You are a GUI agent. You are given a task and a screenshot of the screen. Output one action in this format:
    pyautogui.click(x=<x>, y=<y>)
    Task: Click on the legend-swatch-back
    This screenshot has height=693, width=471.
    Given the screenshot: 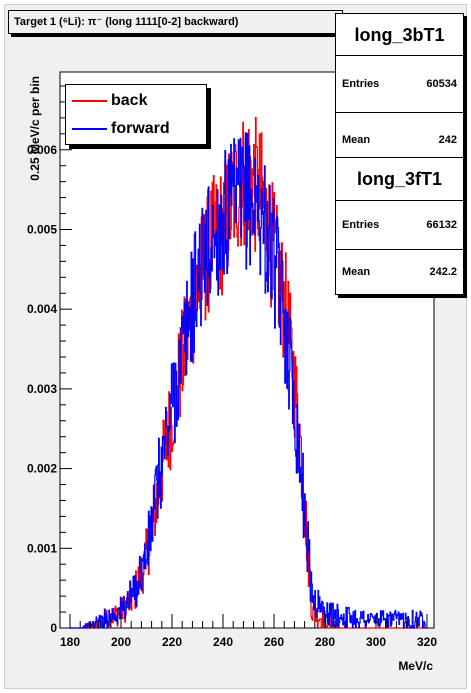 What is the action you would take?
    pyautogui.click(x=89, y=101)
    